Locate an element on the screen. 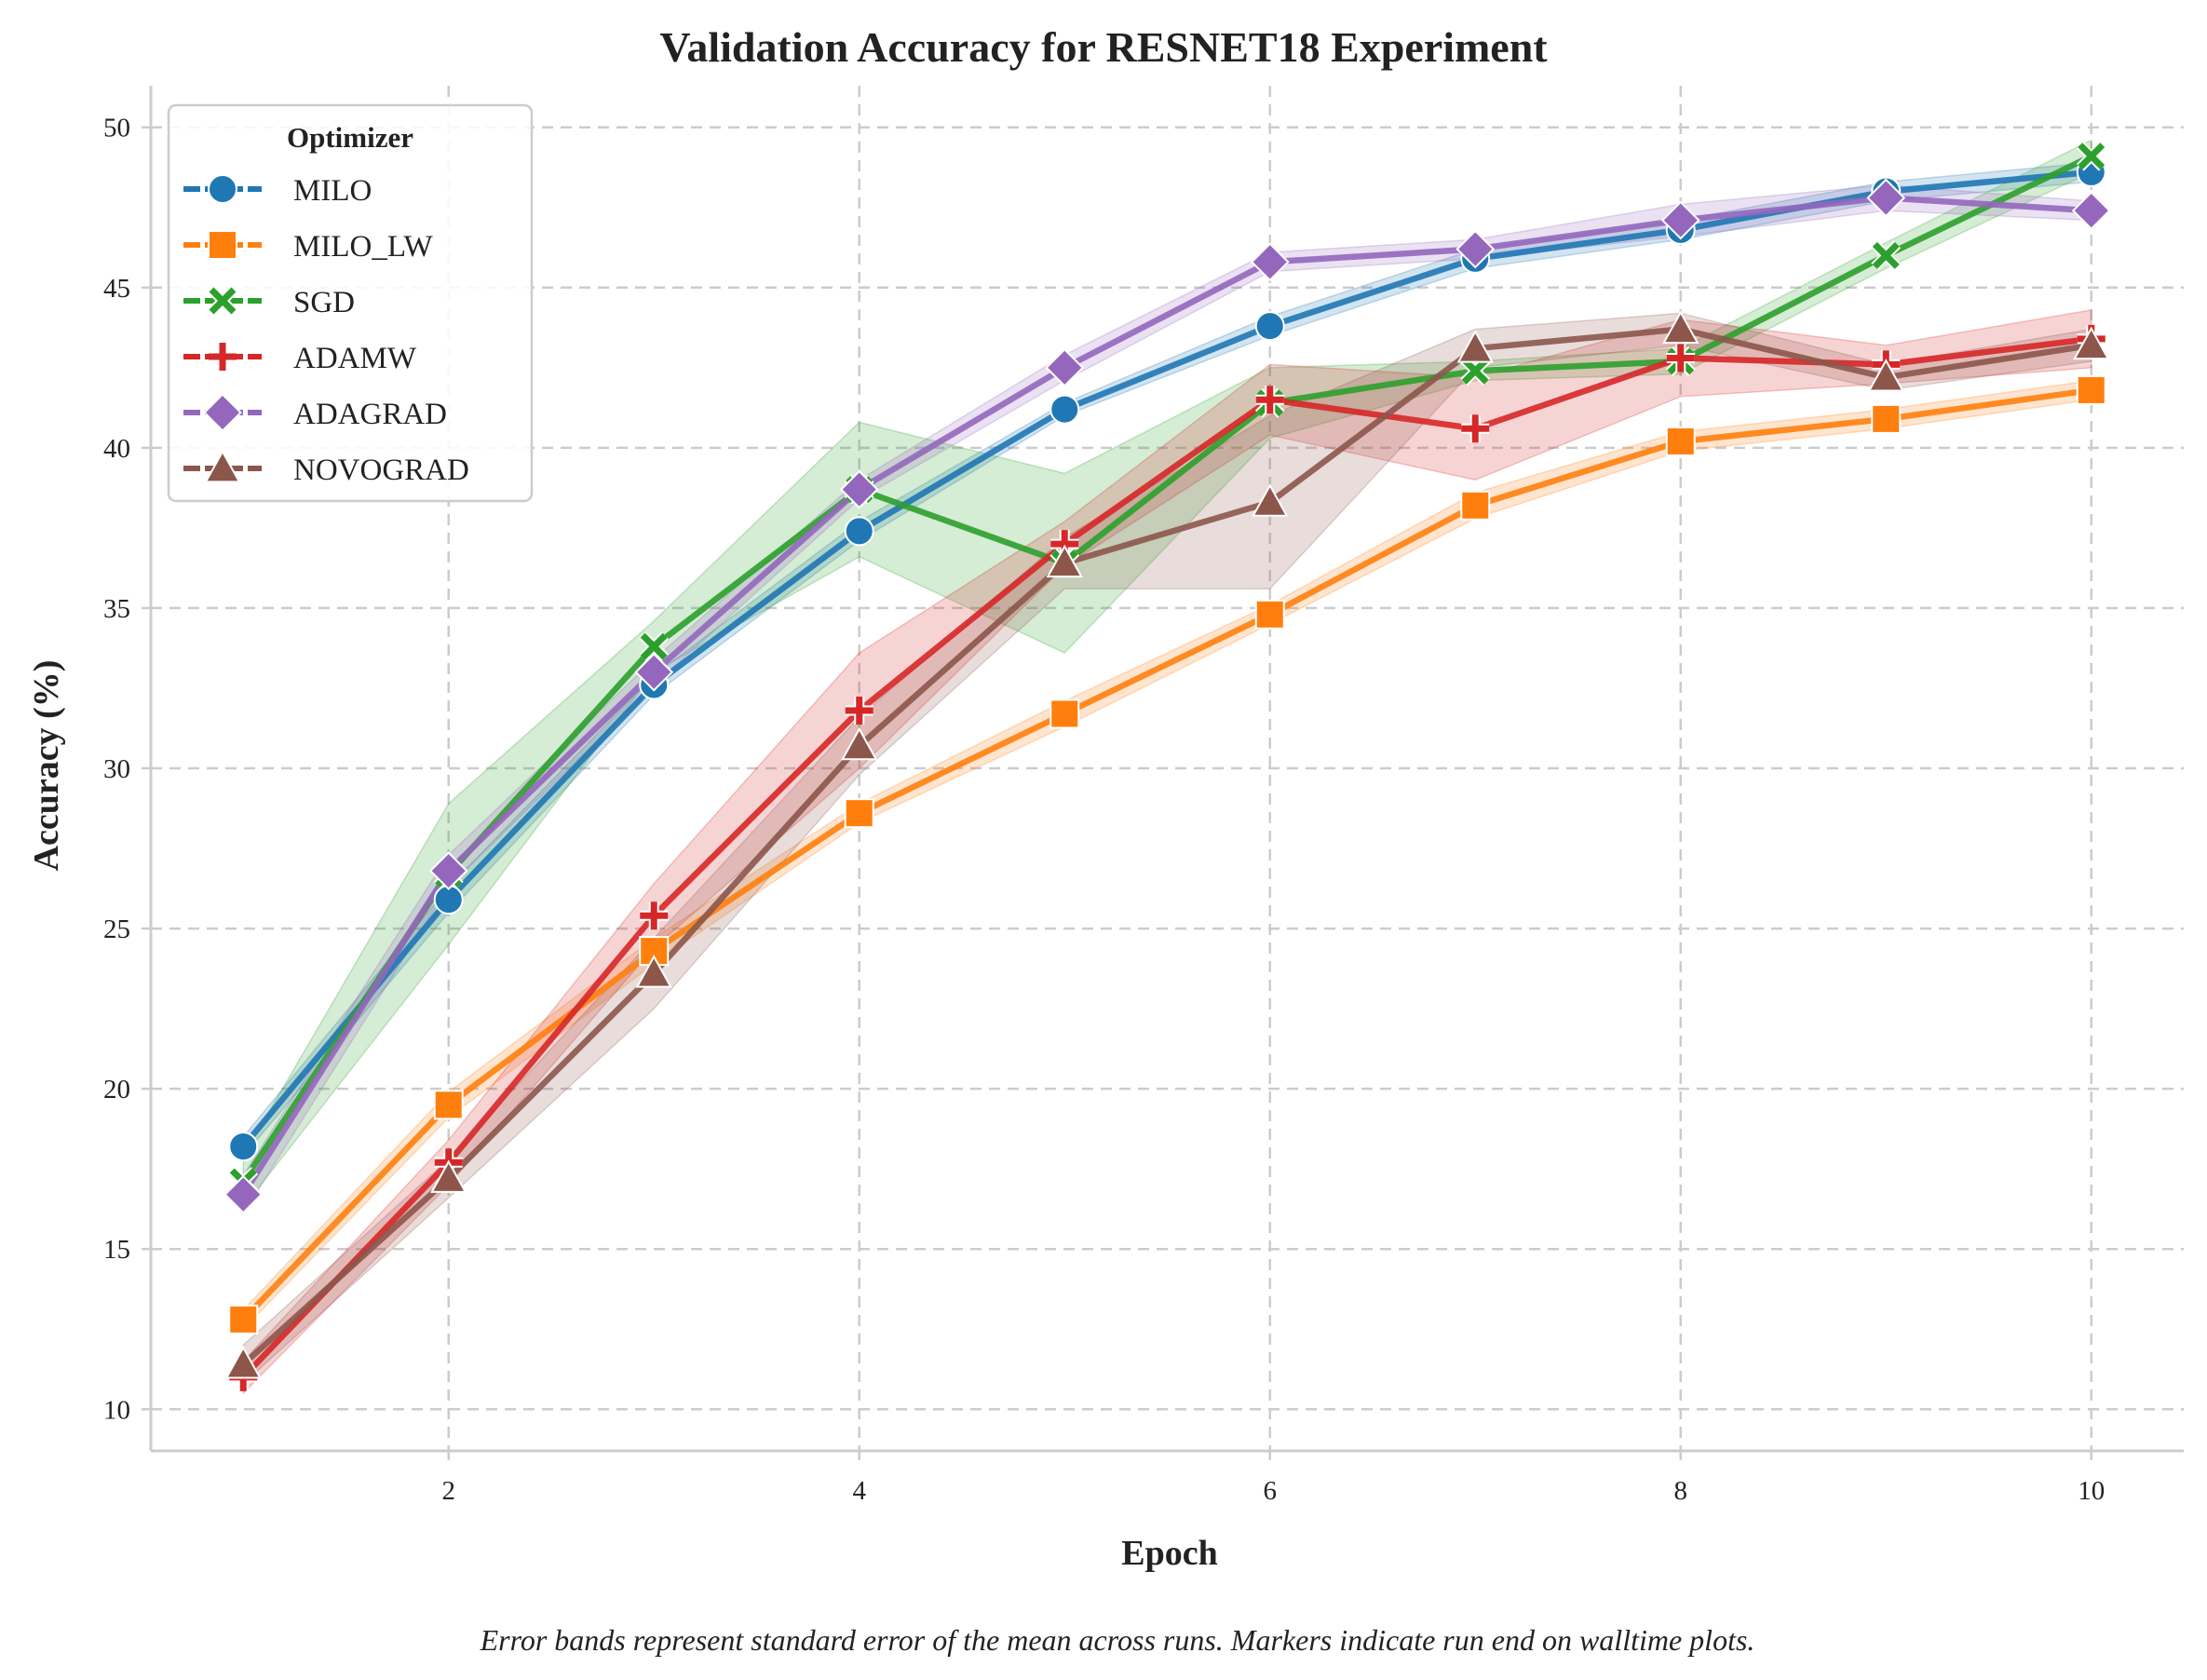 Image resolution: width=2207 pixels, height=1680 pixels. legend-item-adagrad: ADAGRAD is located at coordinates (315, 412).